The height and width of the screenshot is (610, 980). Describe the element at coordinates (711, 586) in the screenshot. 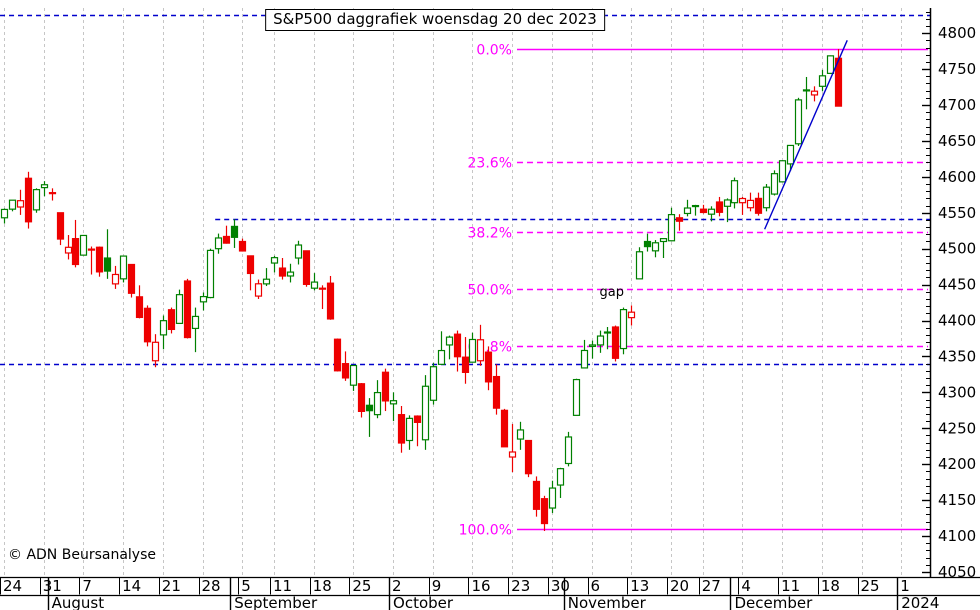

I see `week-label-27: 27` at that location.